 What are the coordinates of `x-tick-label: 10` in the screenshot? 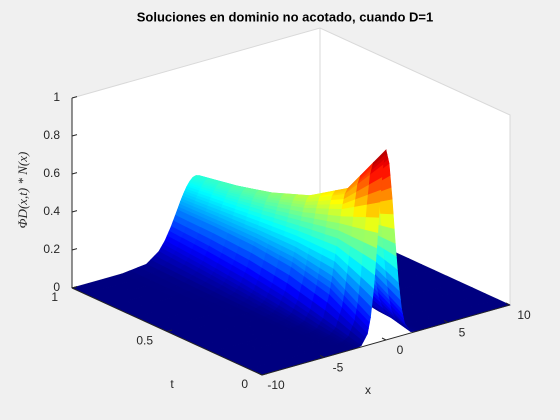 It's located at (524, 315).